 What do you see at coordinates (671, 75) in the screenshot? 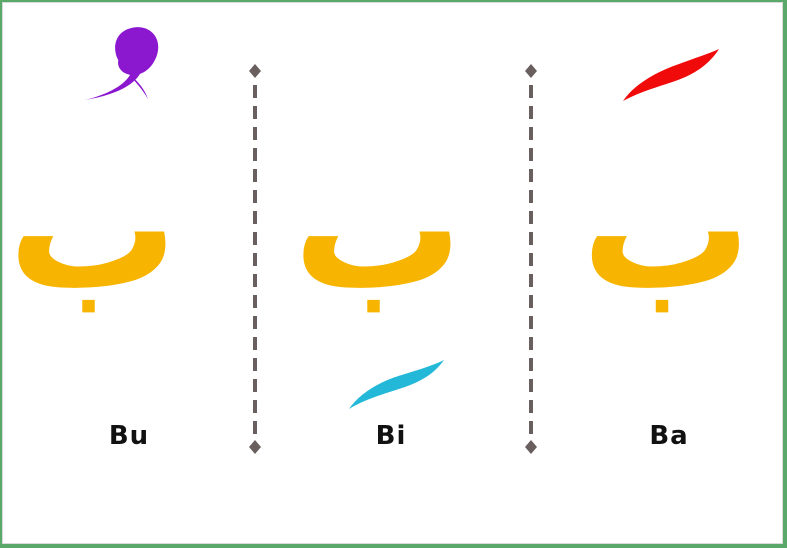
I see `fatha-mark-icon` at bounding box center [671, 75].